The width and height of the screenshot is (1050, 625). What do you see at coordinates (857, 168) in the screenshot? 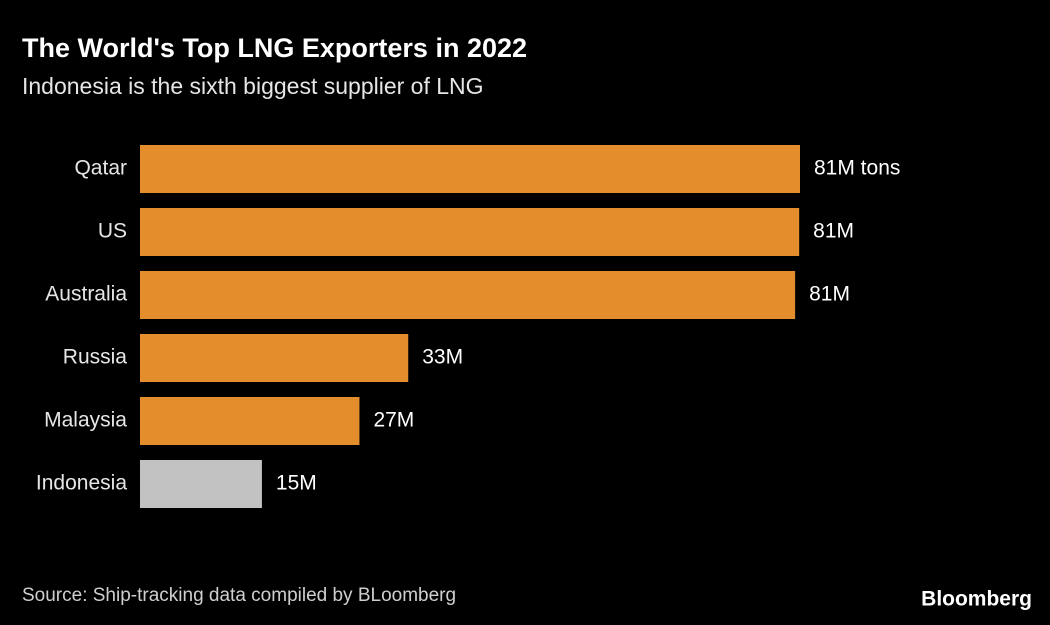
I see `value-label: 81M tons` at bounding box center [857, 168].